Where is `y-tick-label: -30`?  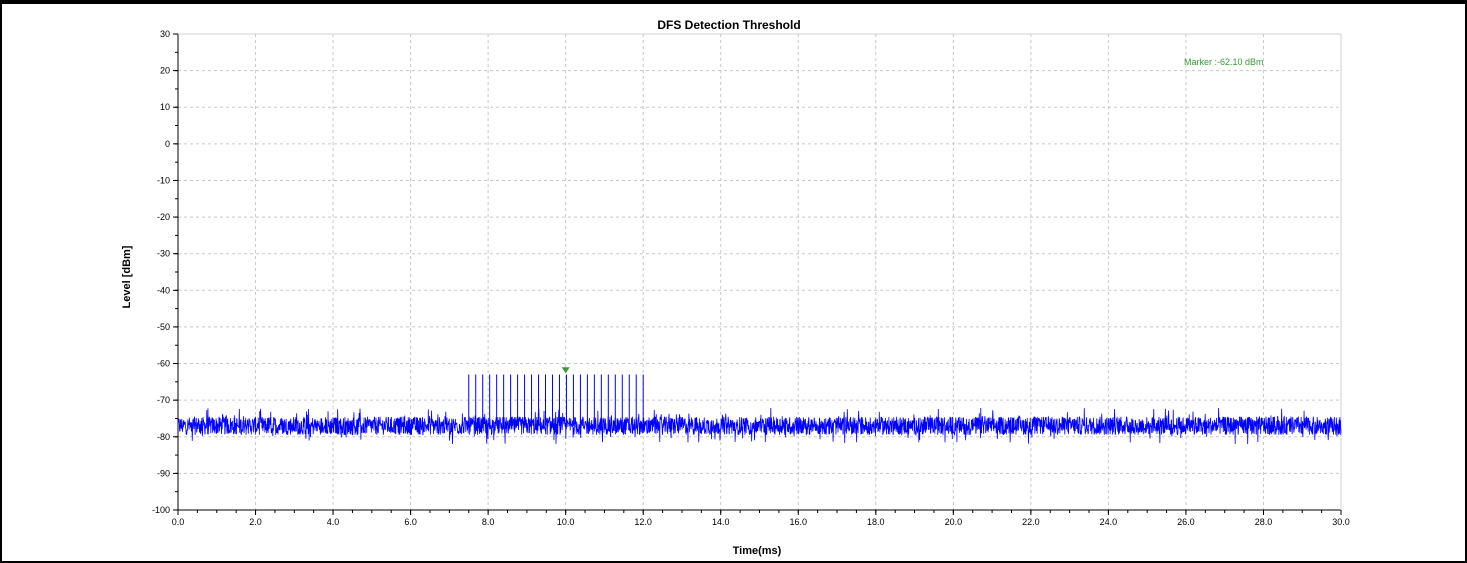
y-tick-label: -30 is located at coordinates (163, 254).